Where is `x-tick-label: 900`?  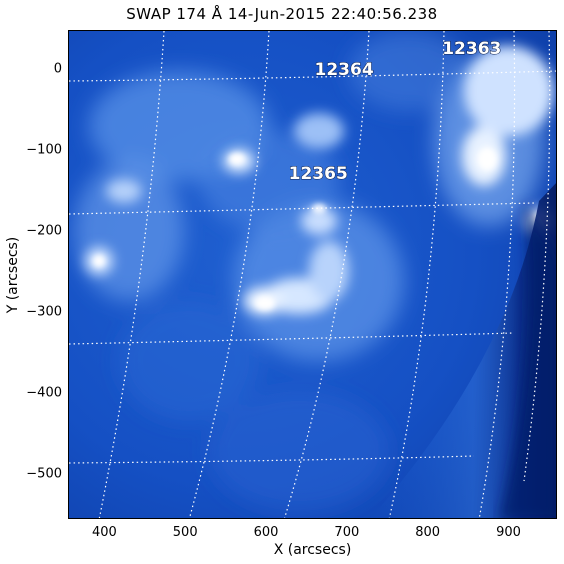 x-tick-label: 900 is located at coordinates (508, 532).